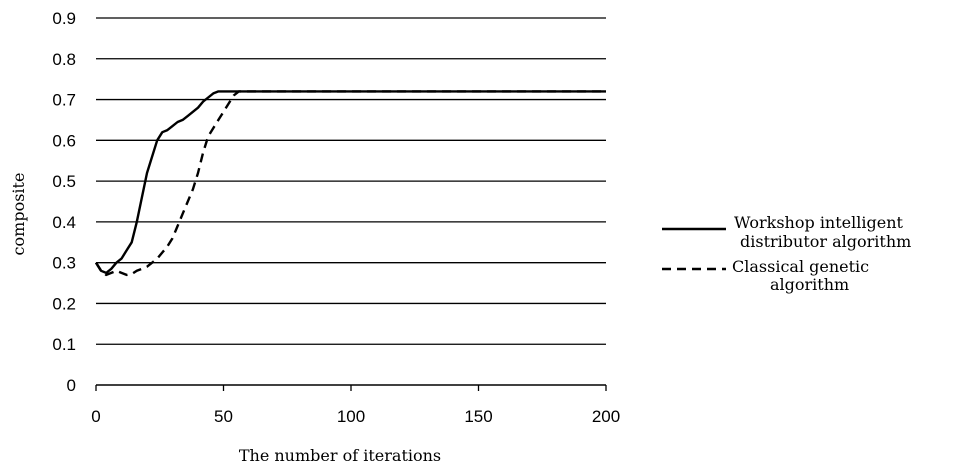  What do you see at coordinates (223, 416) in the screenshot?
I see `x-tick-label: 50` at bounding box center [223, 416].